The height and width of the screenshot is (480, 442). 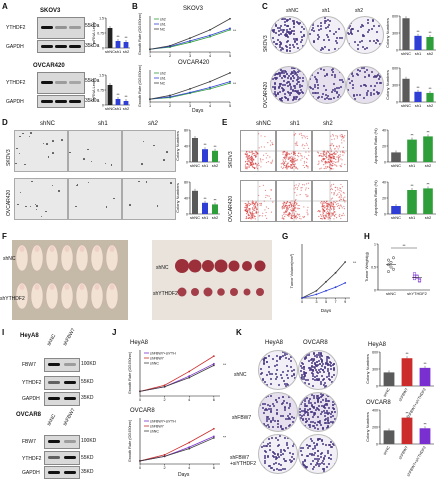 What do you see at coordinates (367, 236) in the screenshot?
I see `panel-label-h: H` at bounding box center [367, 236].